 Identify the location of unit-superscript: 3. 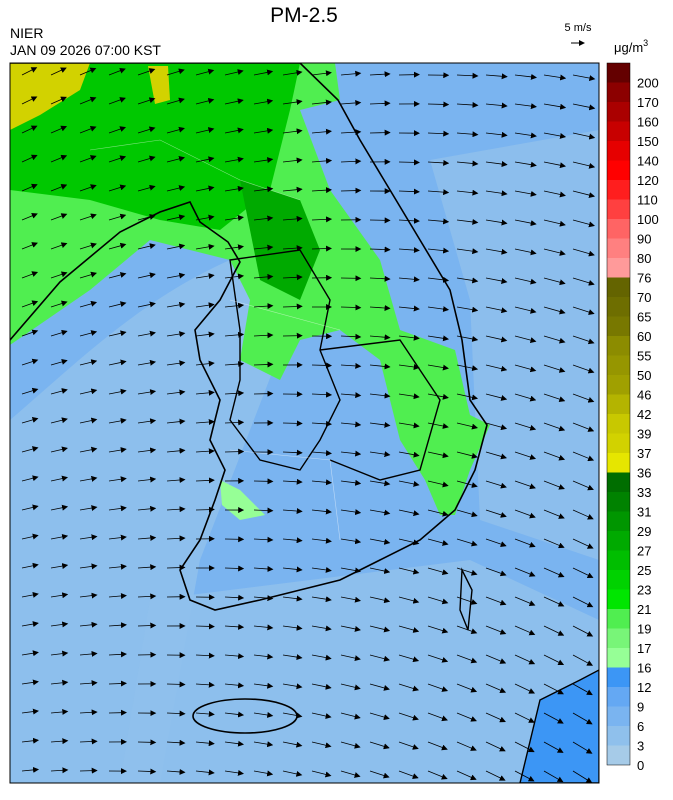
(645, 43).